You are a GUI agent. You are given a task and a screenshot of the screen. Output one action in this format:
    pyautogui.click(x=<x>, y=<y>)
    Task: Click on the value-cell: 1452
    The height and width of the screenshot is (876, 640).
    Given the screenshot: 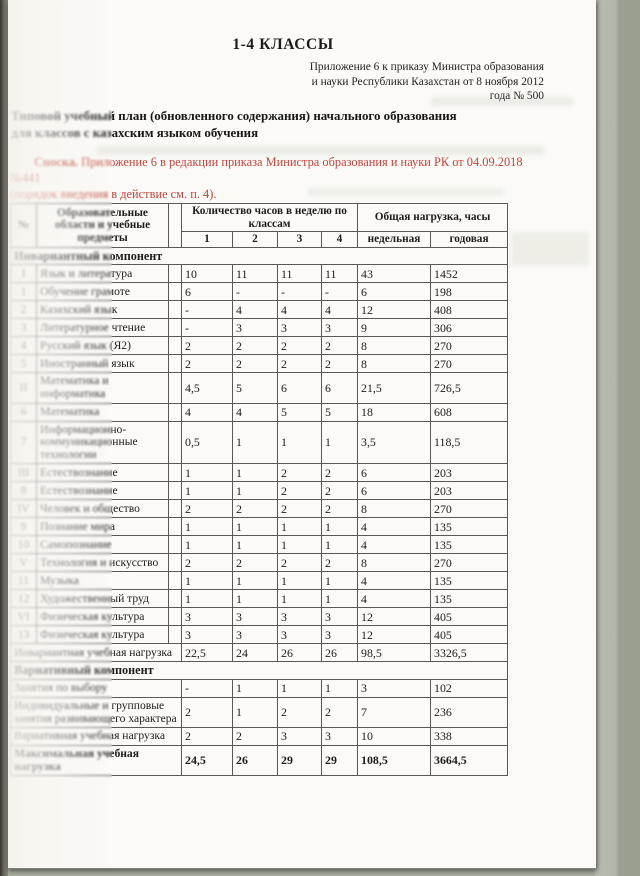 What is the action you would take?
    pyautogui.click(x=469, y=274)
    